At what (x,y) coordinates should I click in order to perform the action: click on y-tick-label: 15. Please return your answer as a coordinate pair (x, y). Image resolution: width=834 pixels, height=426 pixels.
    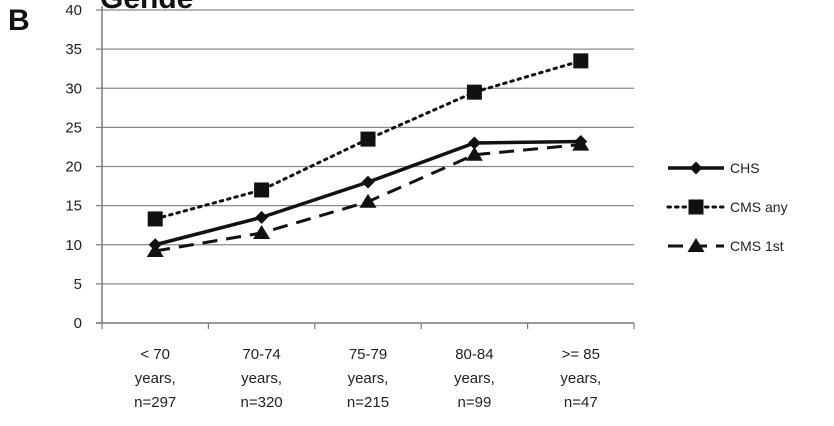
    Looking at the image, I should click on (73, 206).